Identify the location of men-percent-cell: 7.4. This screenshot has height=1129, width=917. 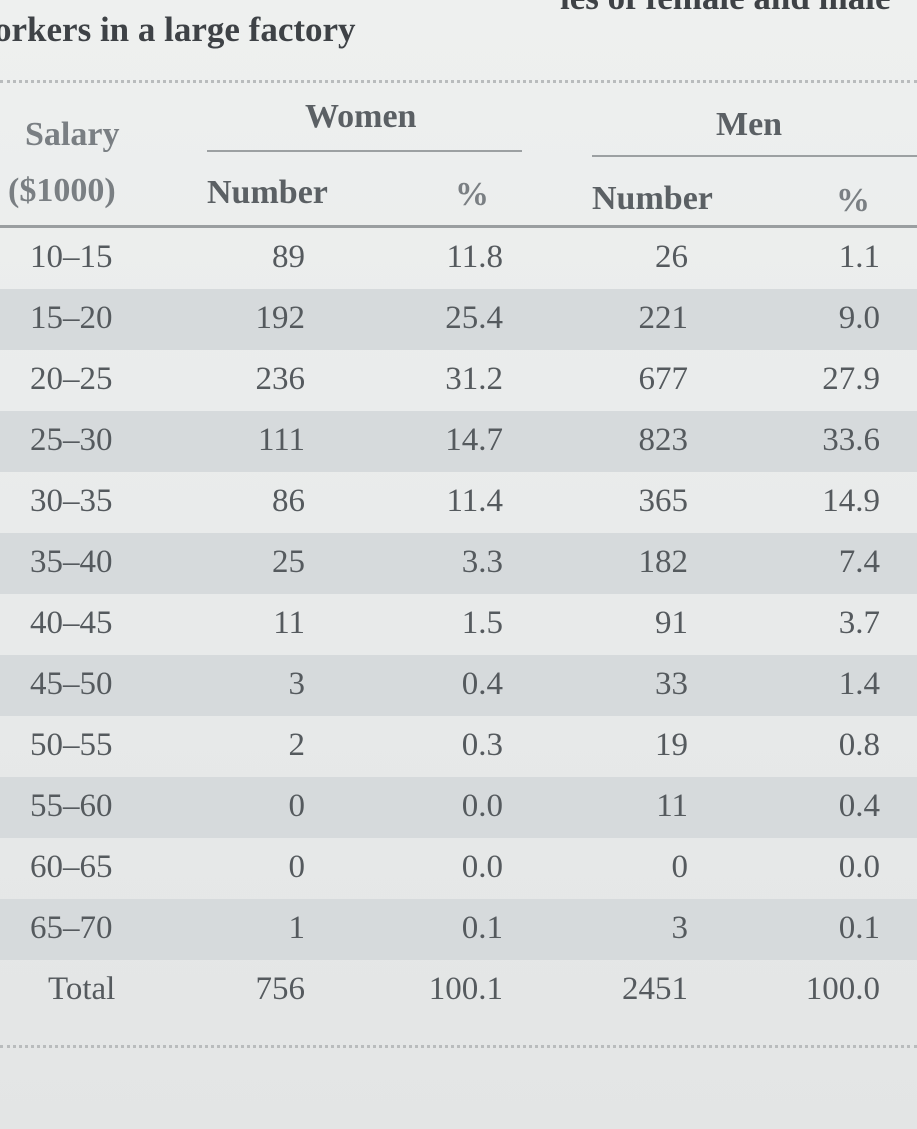
(859, 562).